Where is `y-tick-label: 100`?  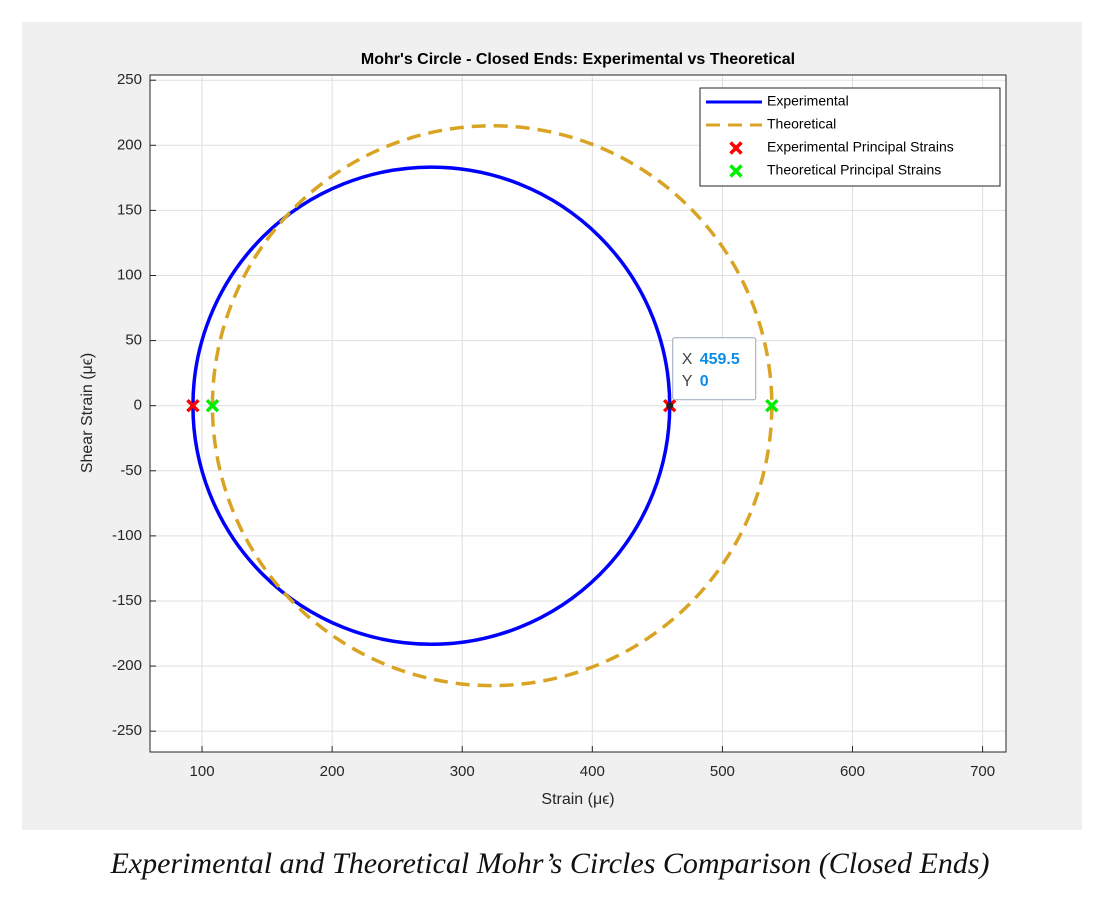 y-tick-label: 100 is located at coordinates (129, 274).